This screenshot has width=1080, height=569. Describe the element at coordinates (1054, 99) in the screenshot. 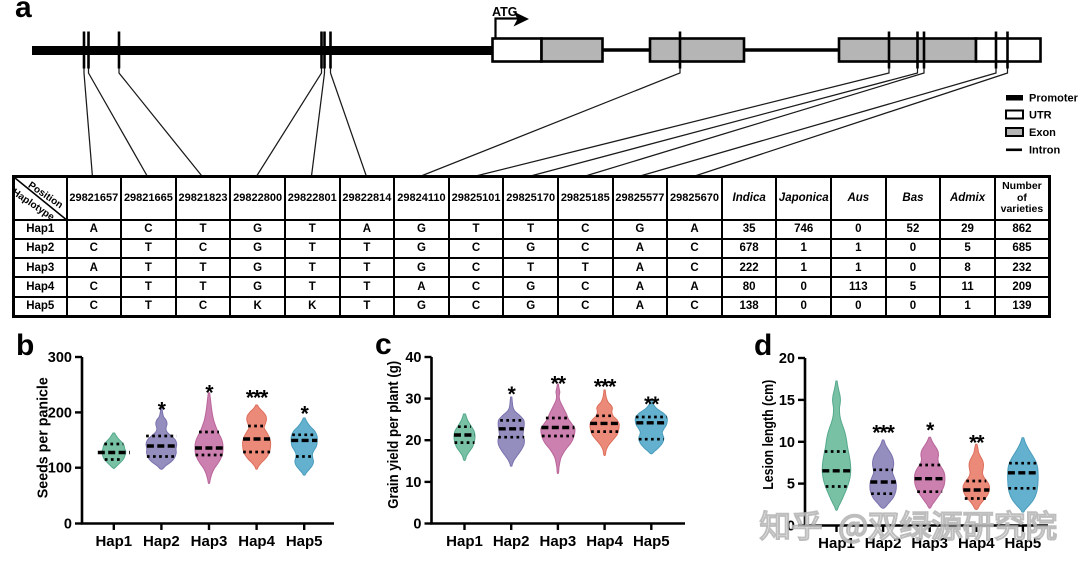

I see `svg-text: Promoter` at that location.